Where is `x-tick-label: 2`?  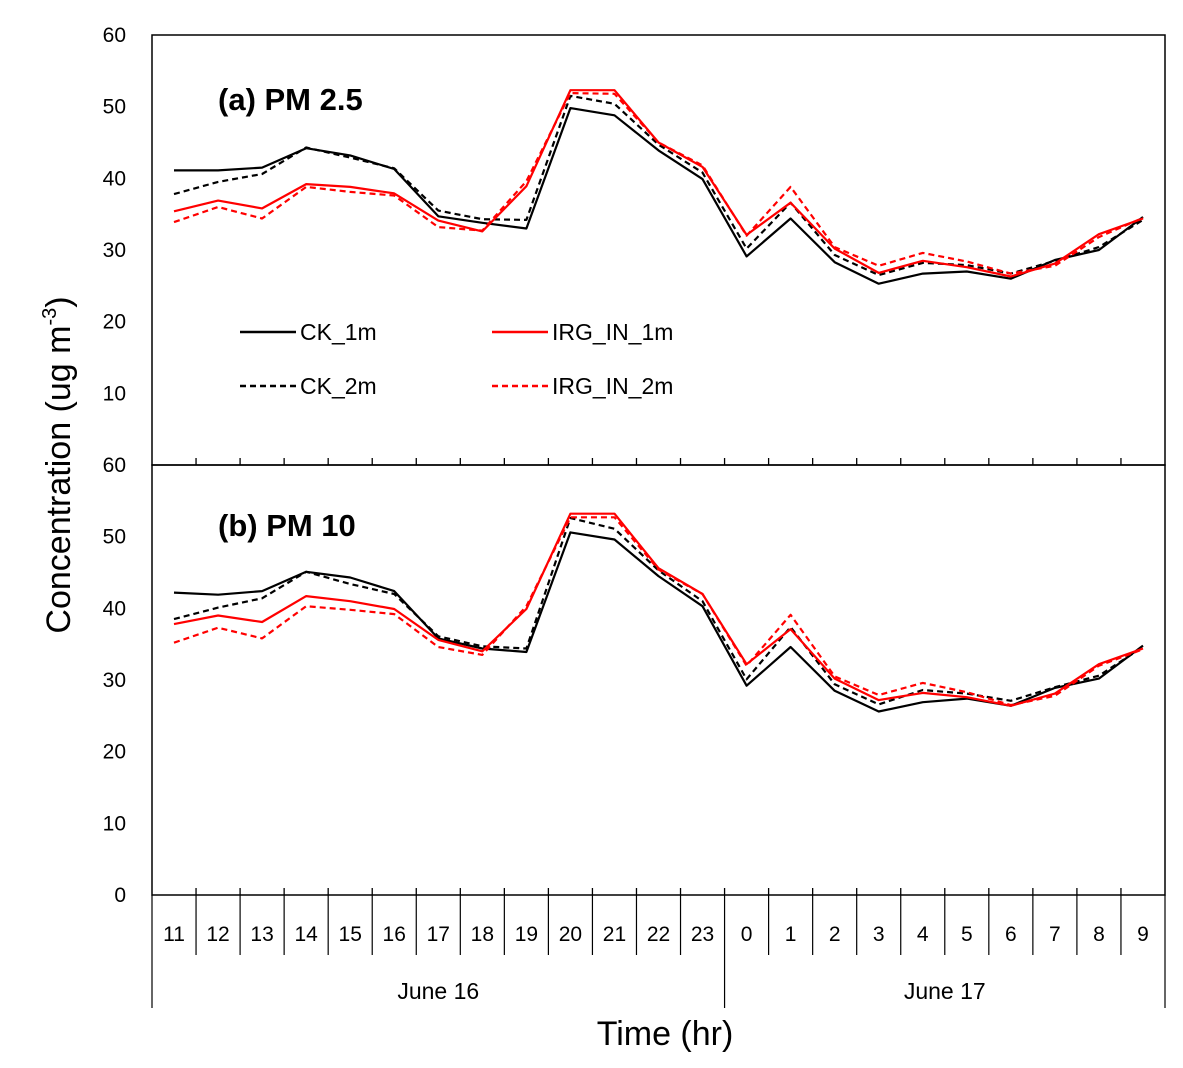 x-tick-label: 2 is located at coordinates (835, 934).